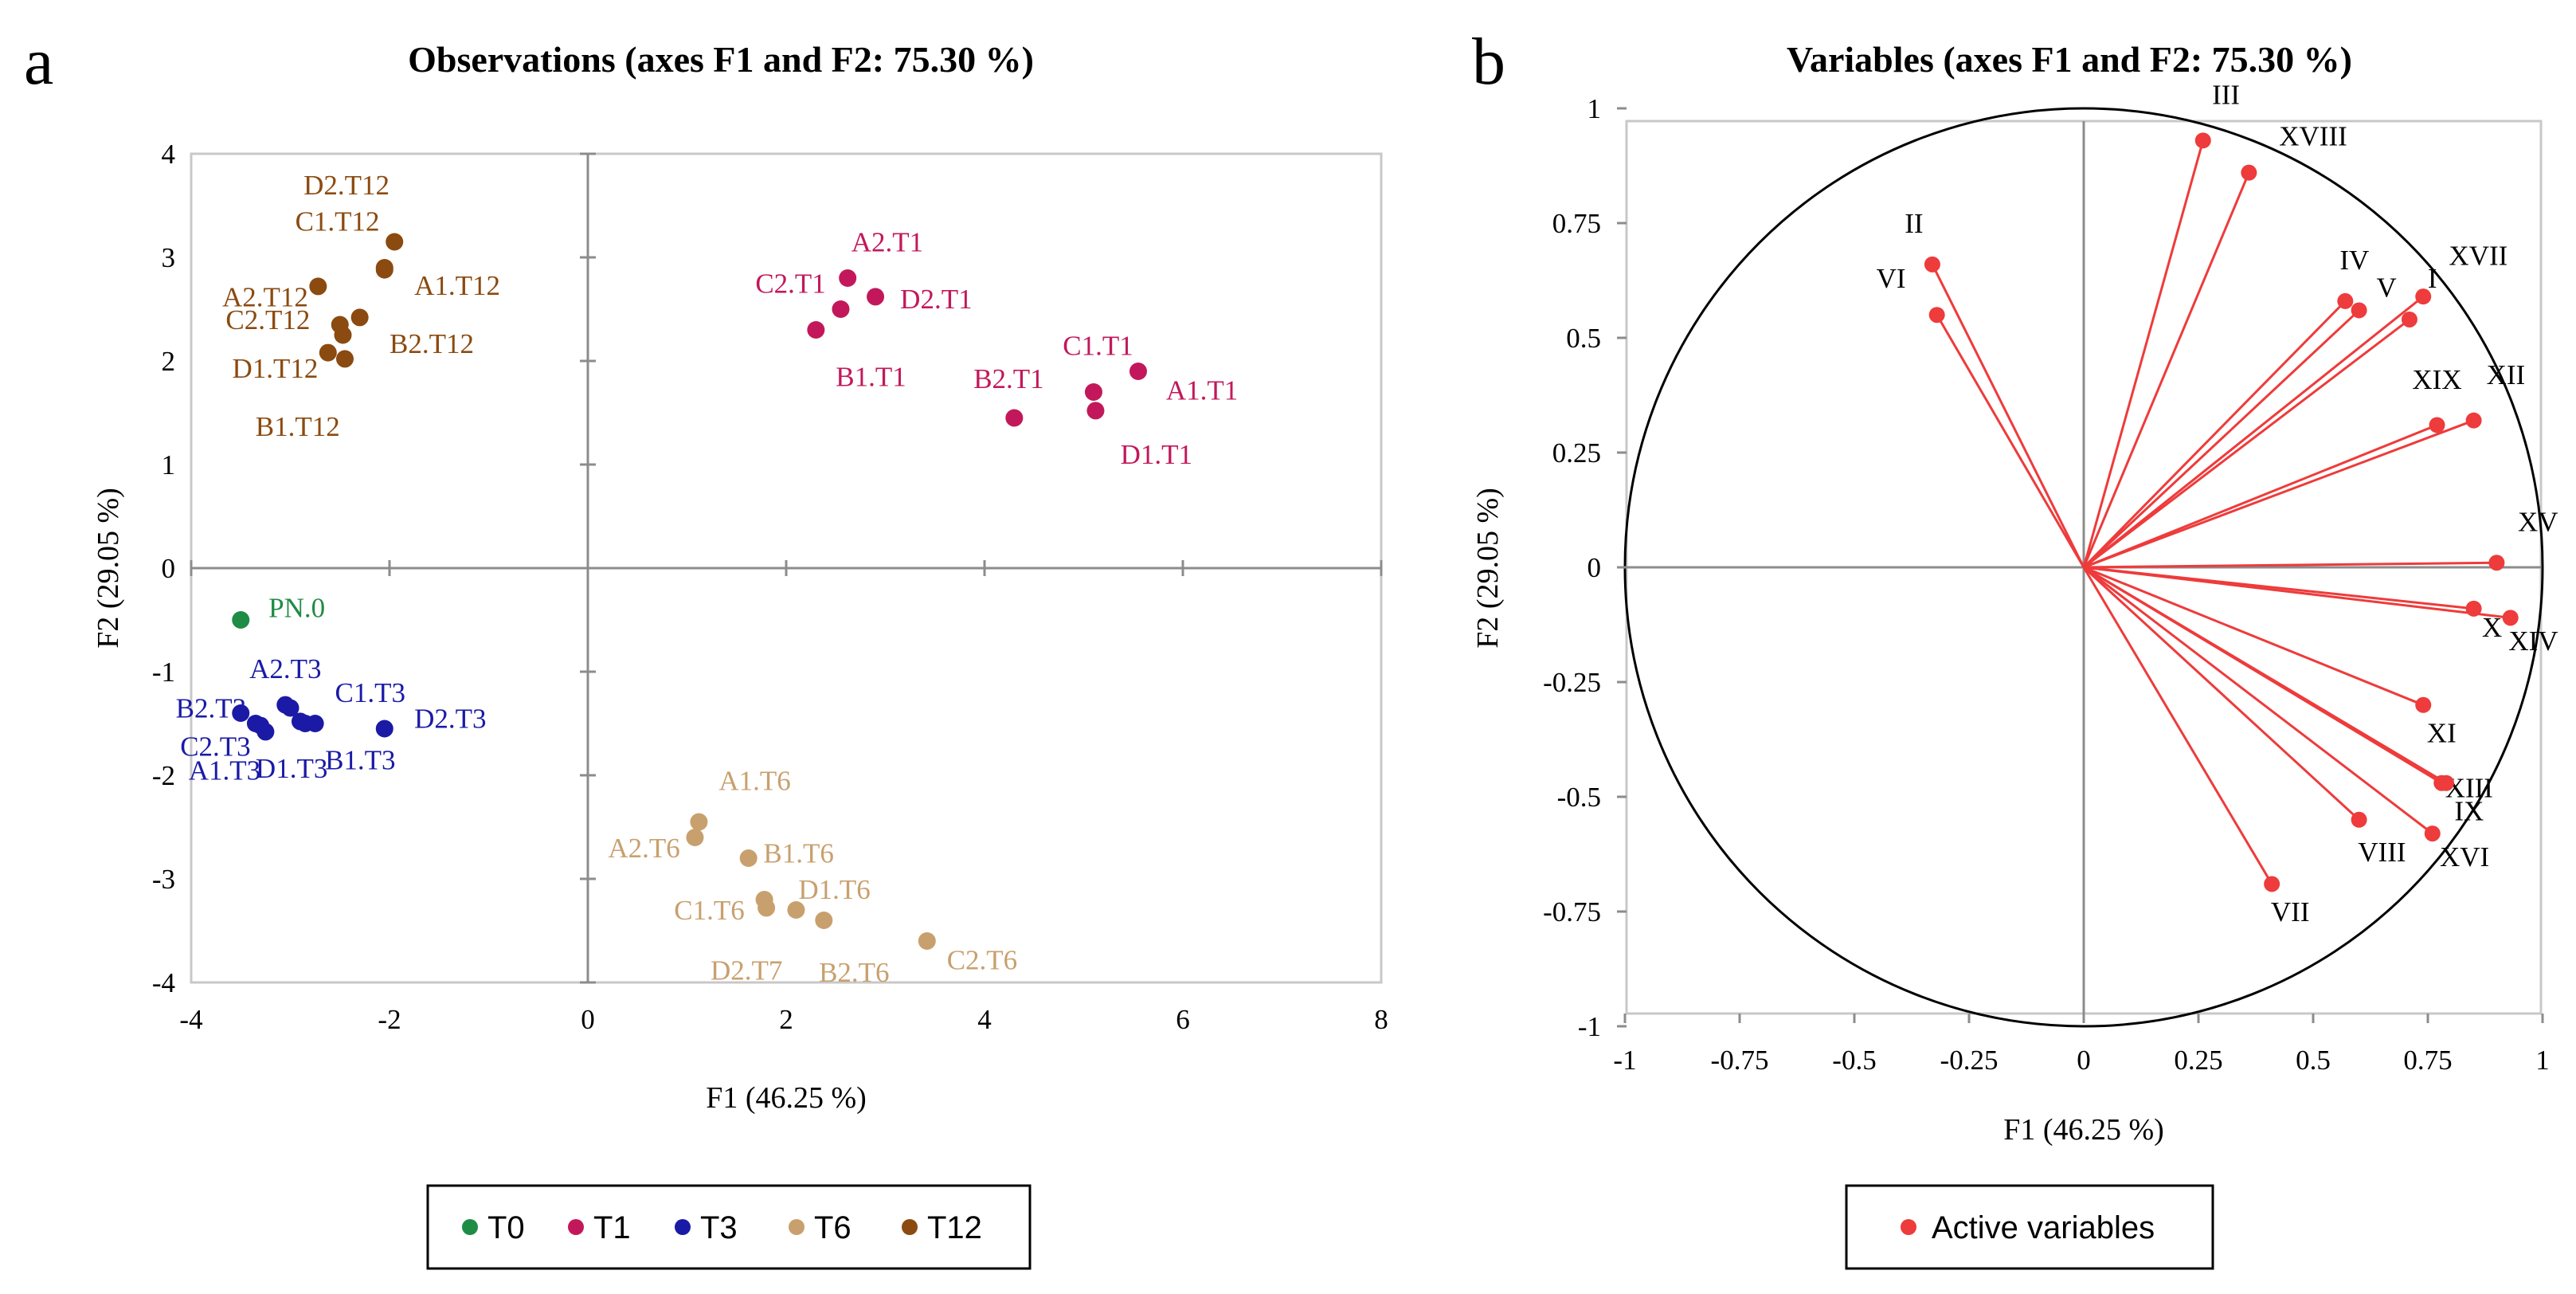  Describe the element at coordinates (1624, 1060) in the screenshot. I see `panel-b-x-tick-label: -1` at that location.